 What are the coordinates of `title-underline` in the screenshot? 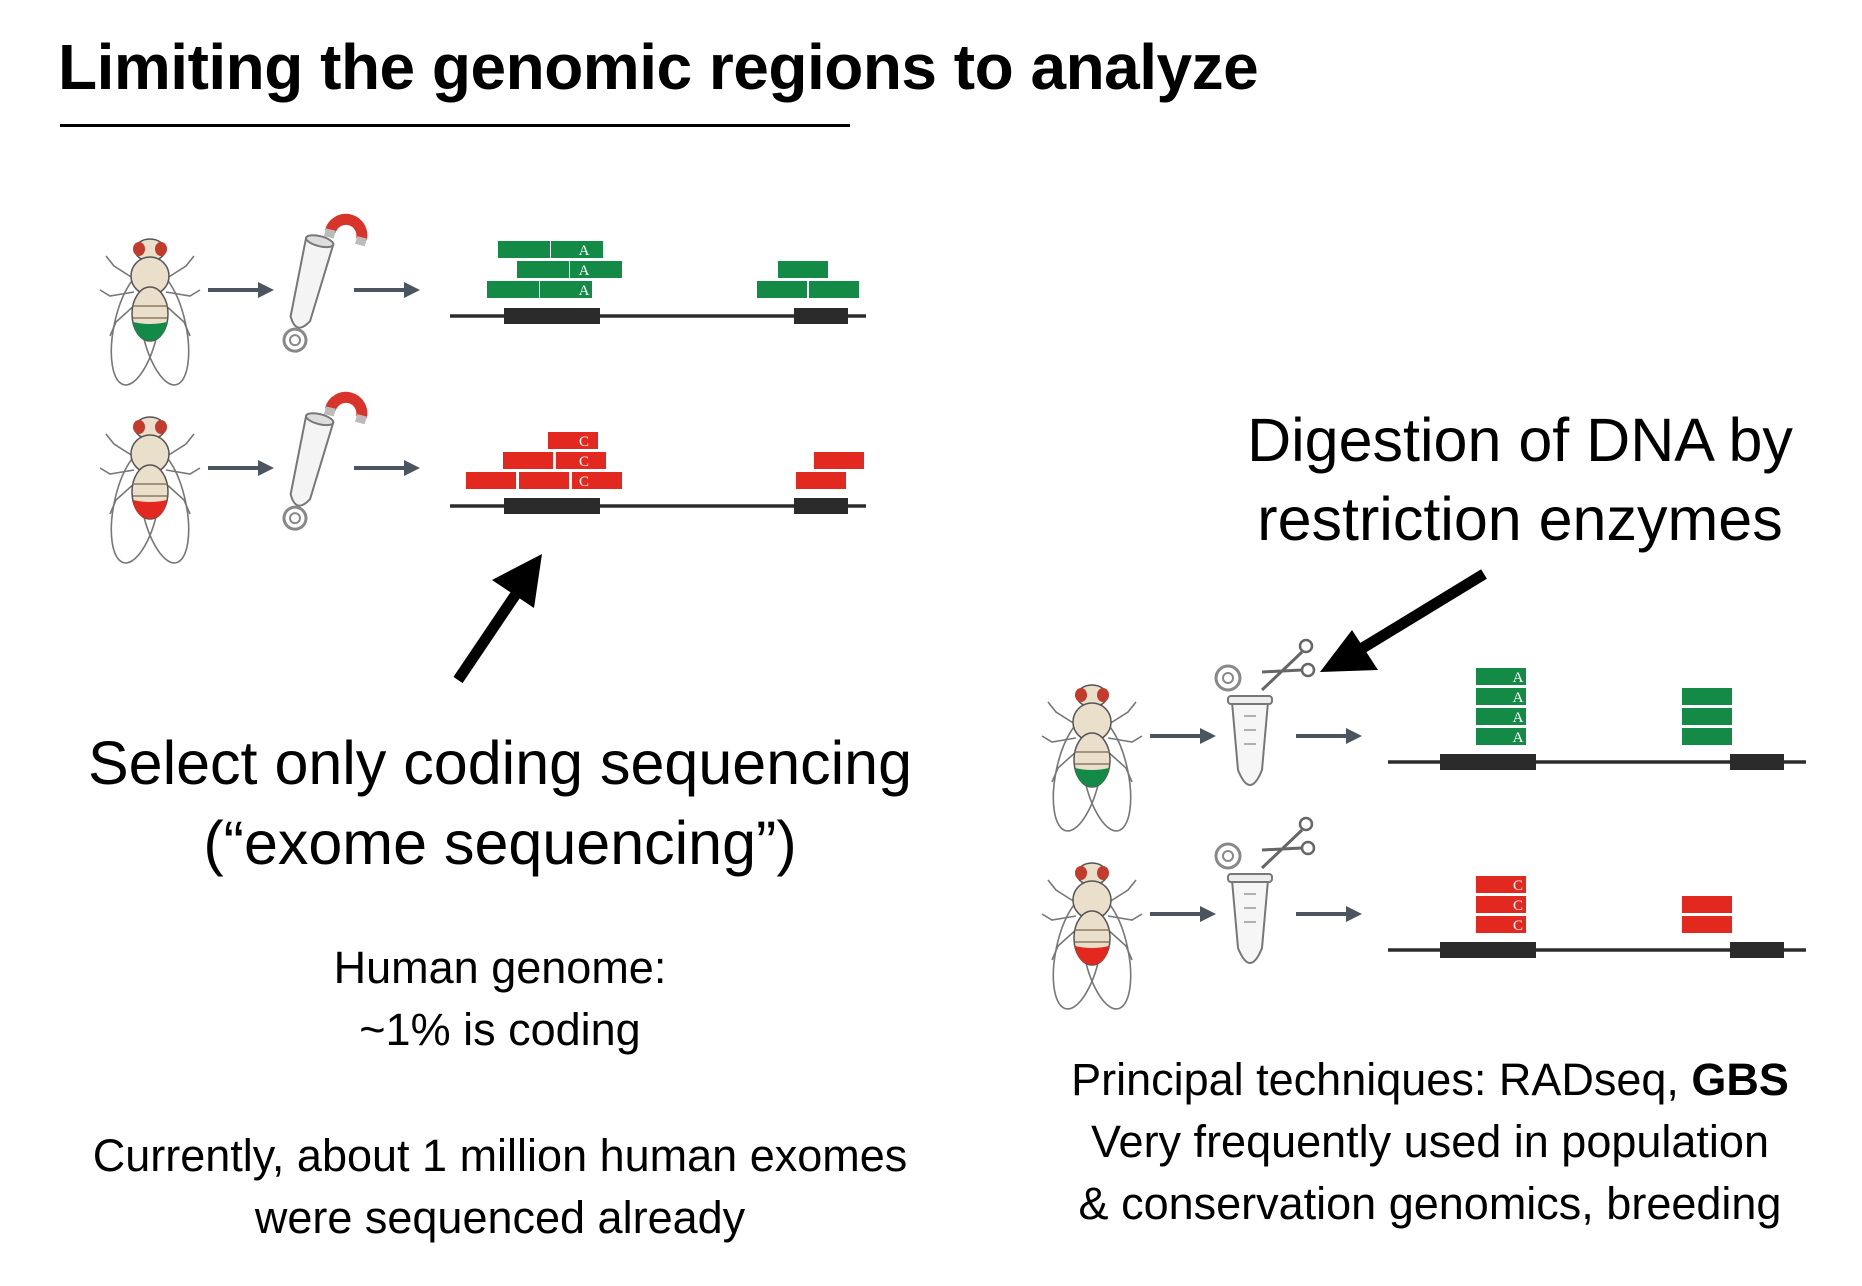 It's located at (455, 125).